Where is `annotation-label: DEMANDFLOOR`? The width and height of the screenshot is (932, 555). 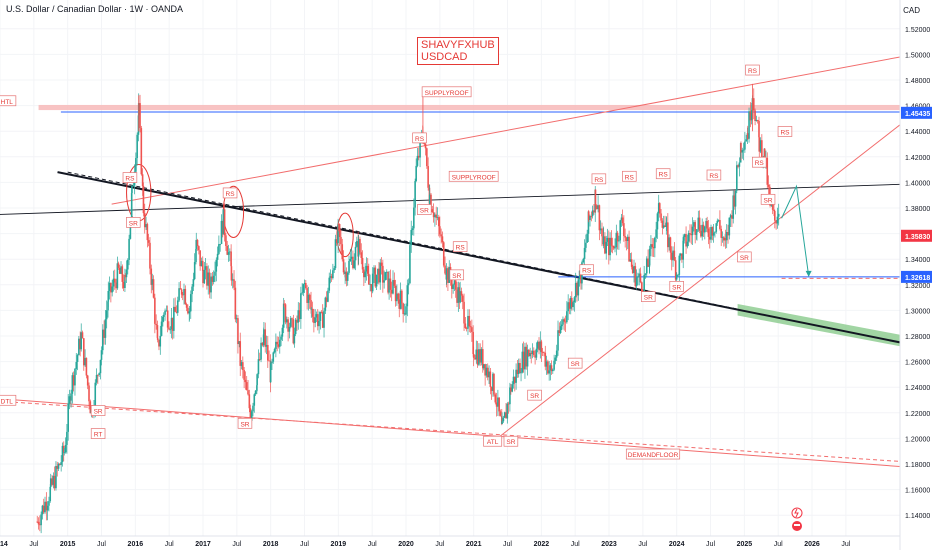
annotation-label: DEMANDFLOOR is located at coordinates (653, 455).